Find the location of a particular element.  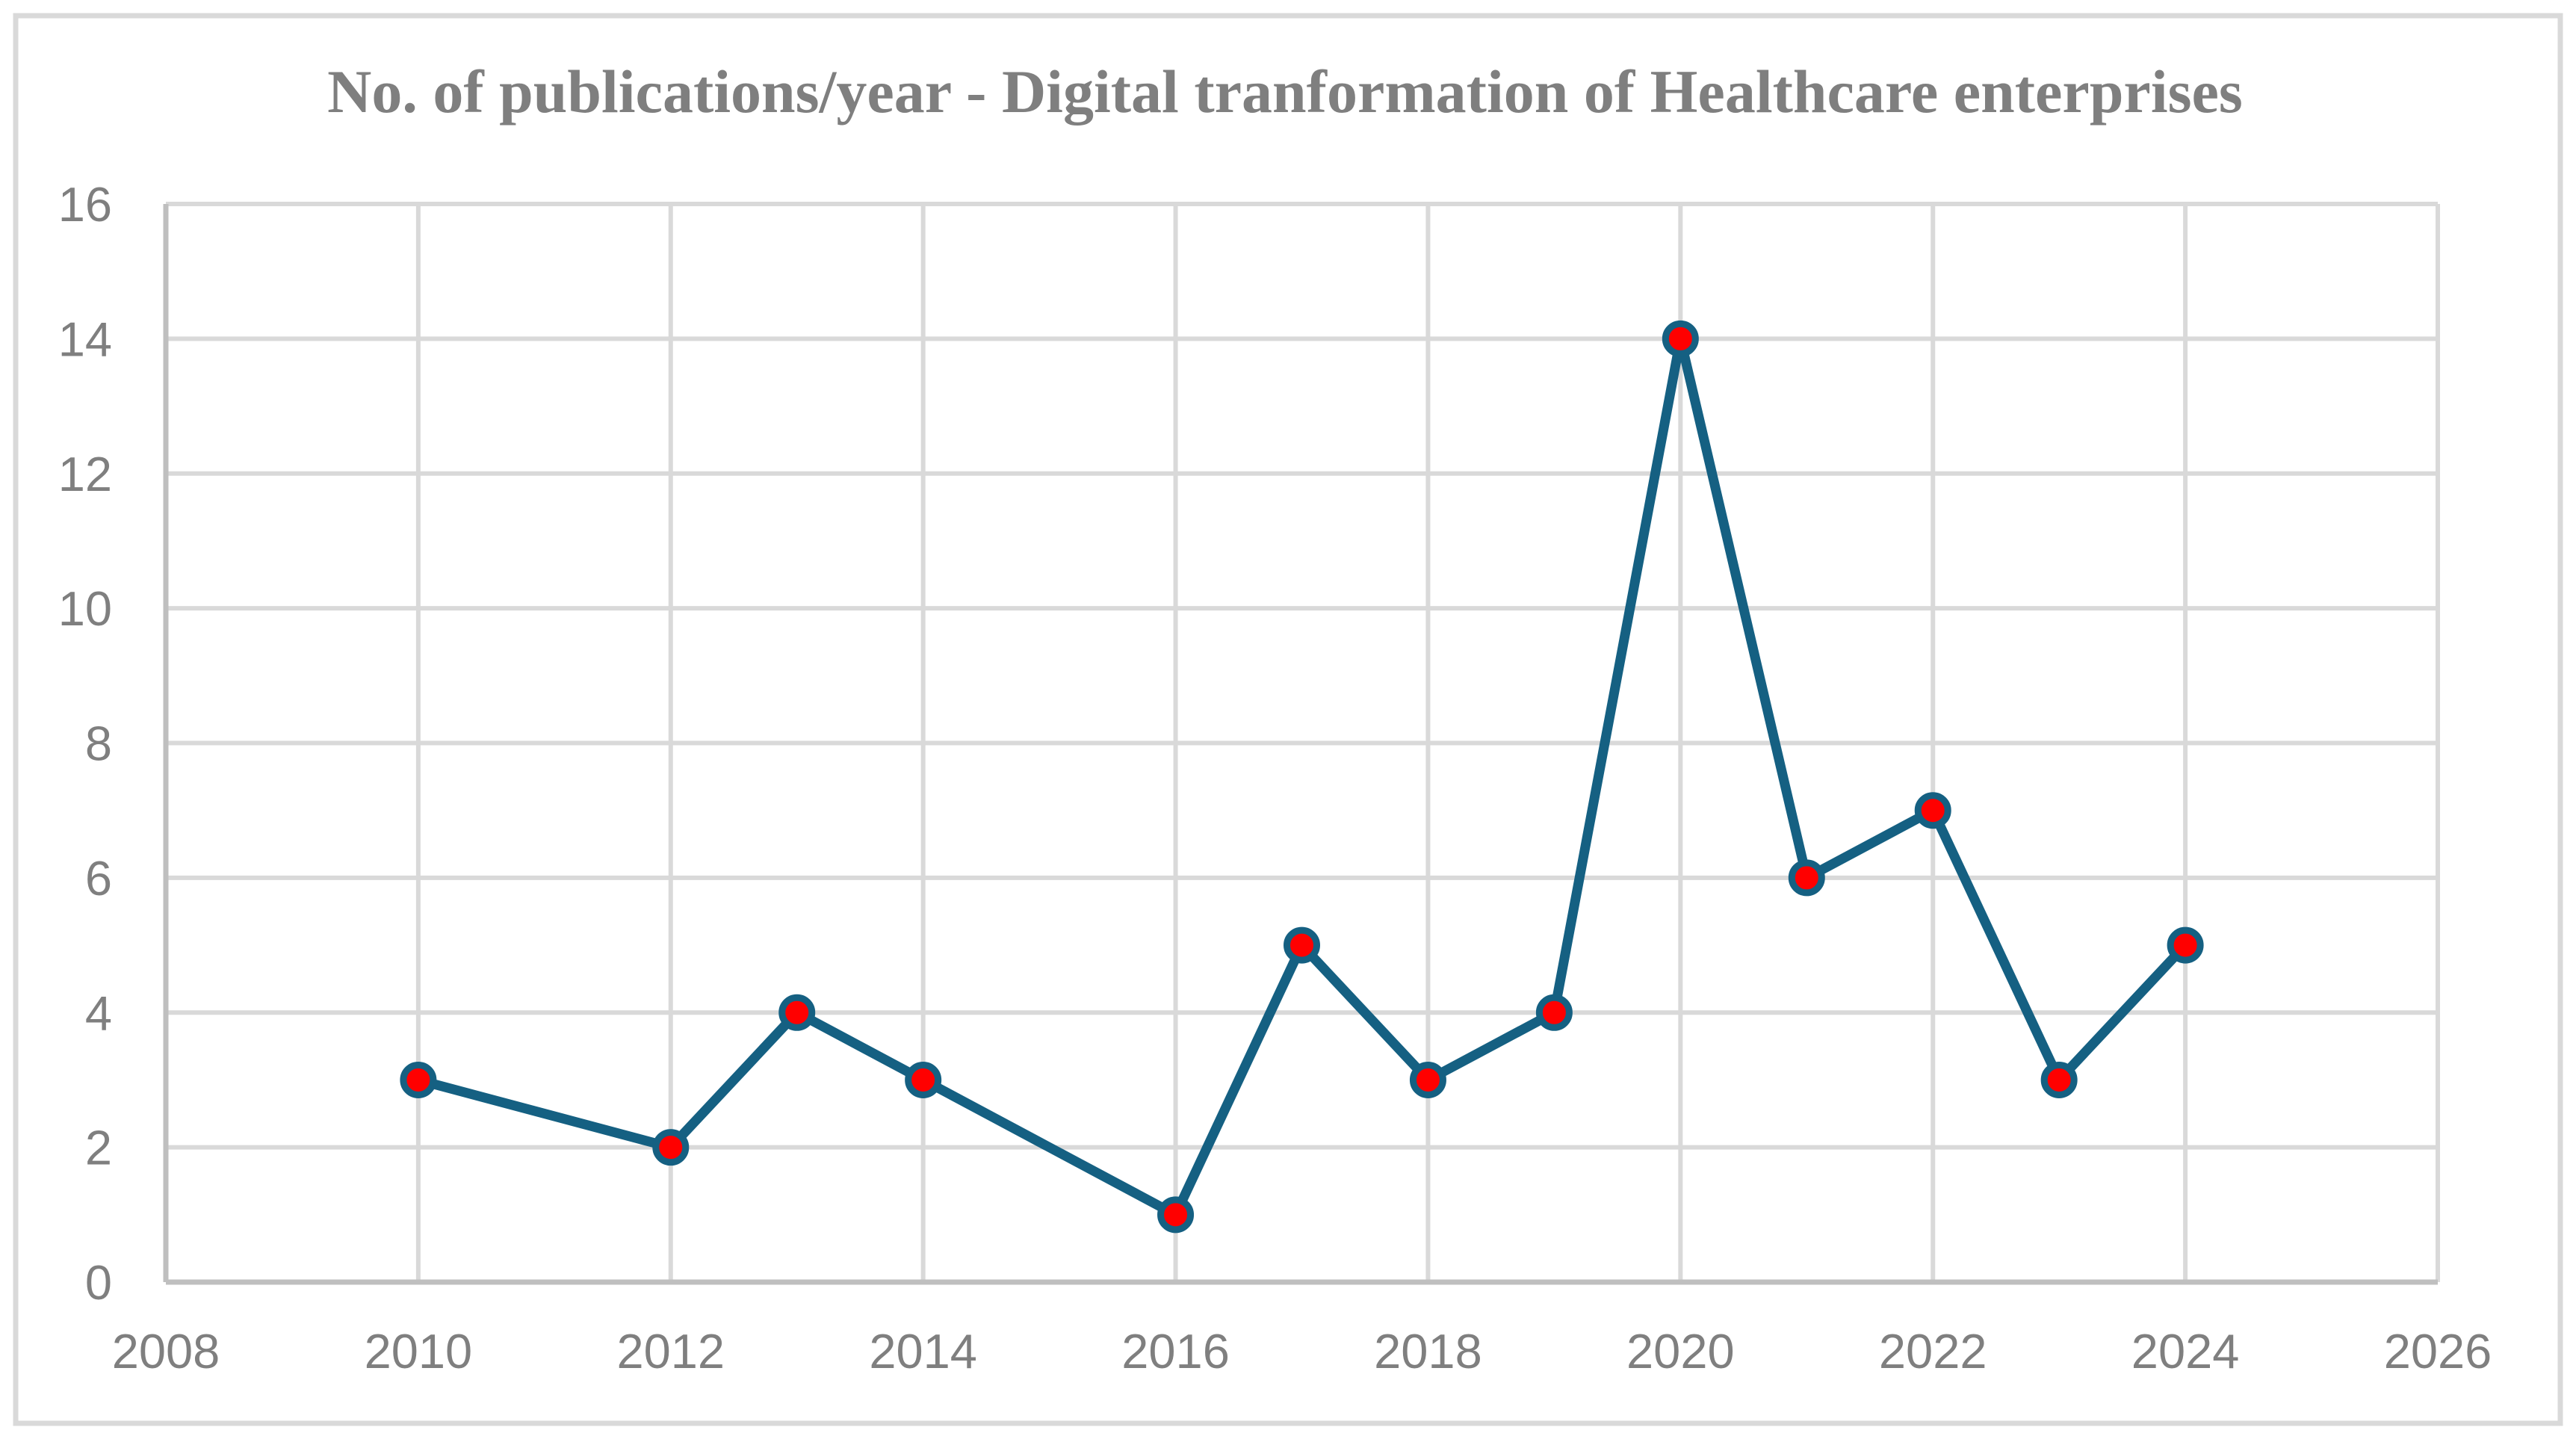

x-tick-label: 2022 is located at coordinates (1933, 1351).